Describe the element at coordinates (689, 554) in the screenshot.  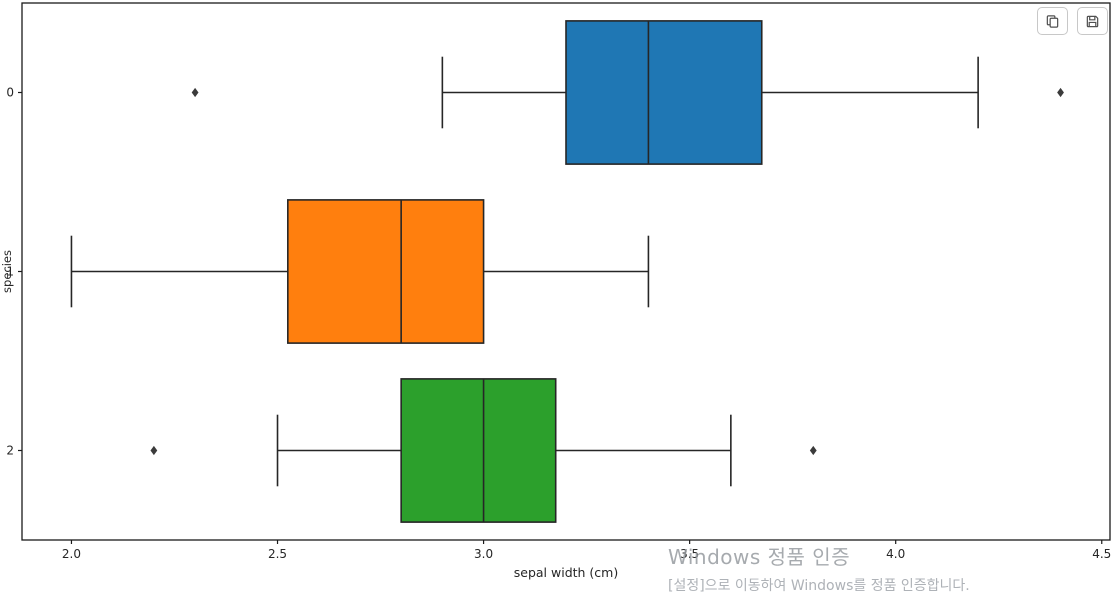
I see `x-tick-label: 3.5` at that location.